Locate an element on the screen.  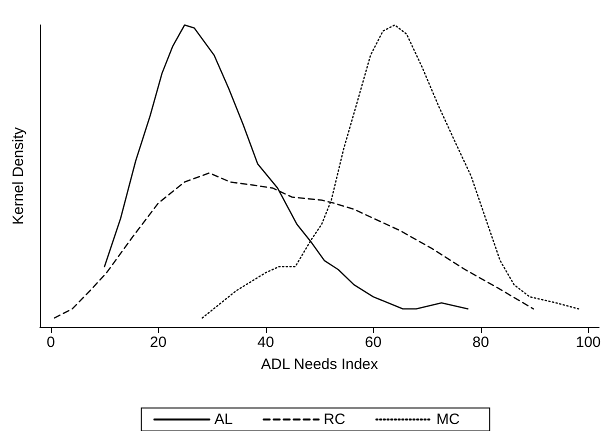
x-tick-label: 60 is located at coordinates (373, 342).